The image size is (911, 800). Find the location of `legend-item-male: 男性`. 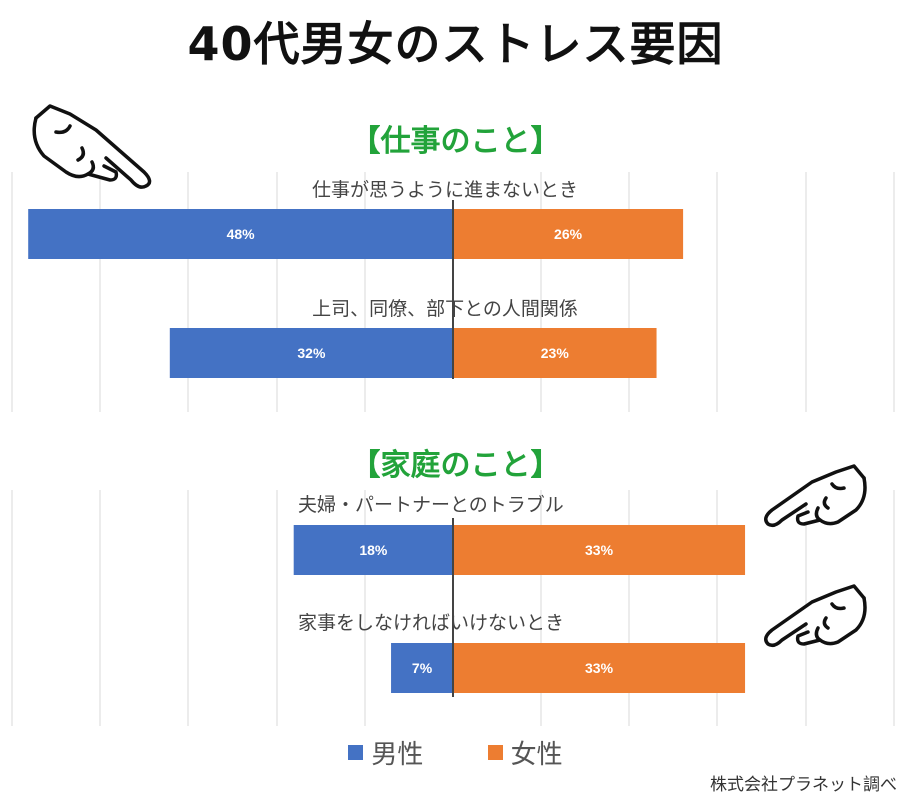

legend-item-male: 男性 is located at coordinates (385, 752).